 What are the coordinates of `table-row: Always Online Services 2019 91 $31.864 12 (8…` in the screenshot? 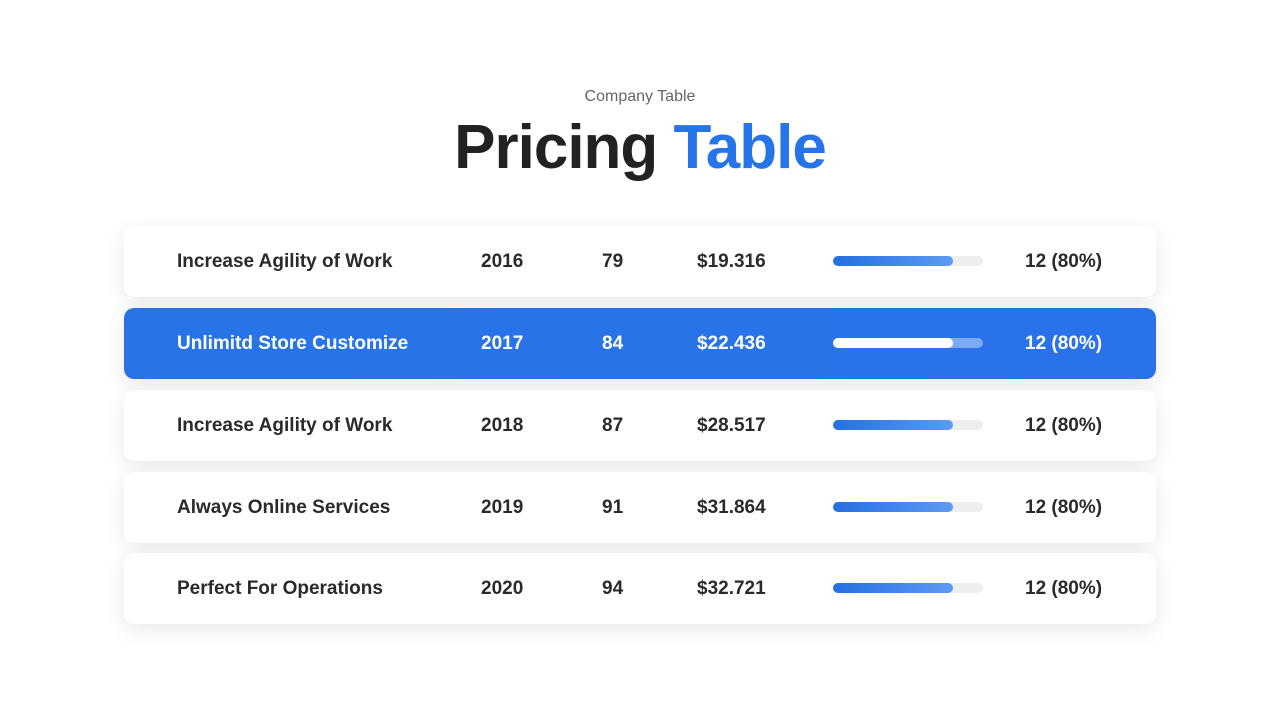 It's located at (640, 507).